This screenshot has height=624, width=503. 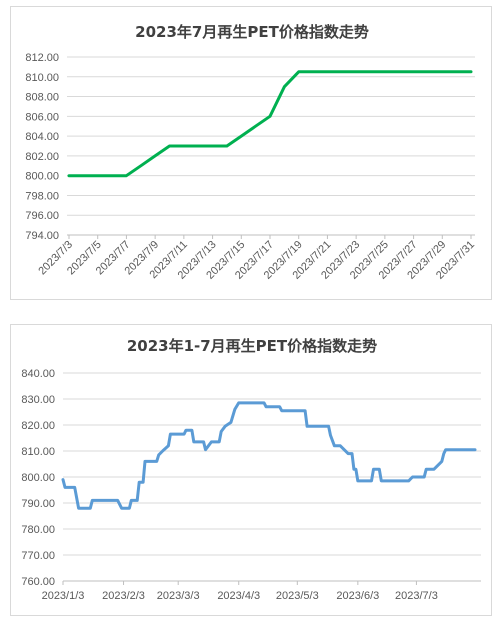 What do you see at coordinates (42, 58) in the screenshot?
I see `y-tick-label: 812.00` at bounding box center [42, 58].